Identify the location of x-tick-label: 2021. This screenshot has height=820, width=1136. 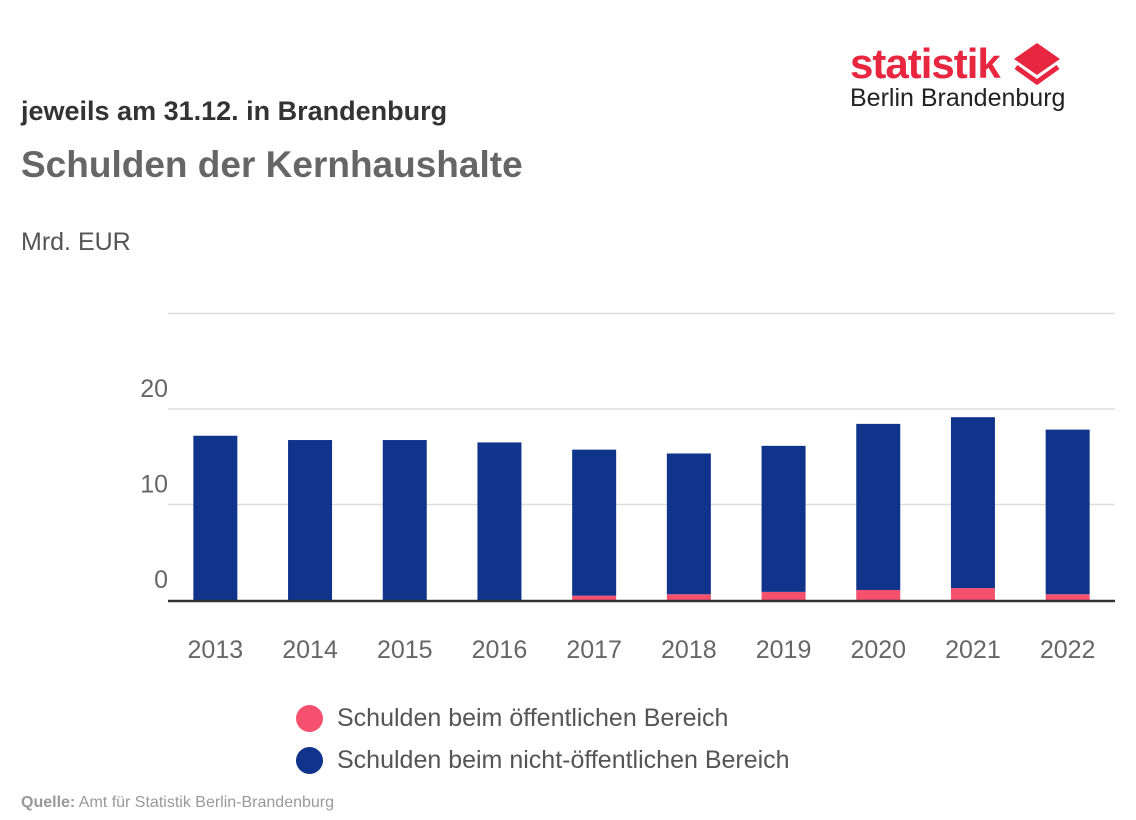
(973, 650).